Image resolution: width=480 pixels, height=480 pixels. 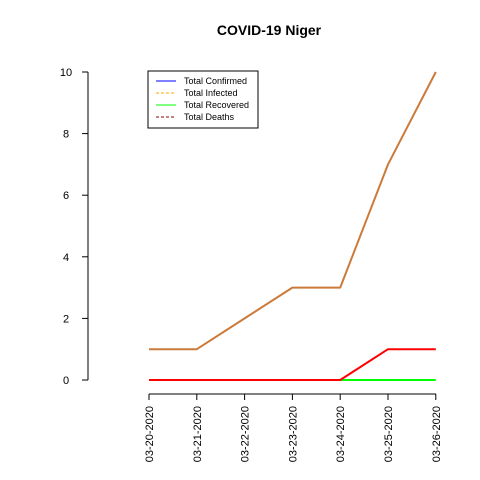 I want to click on chart-title: COVID-19 Niger, so click(x=269, y=30).